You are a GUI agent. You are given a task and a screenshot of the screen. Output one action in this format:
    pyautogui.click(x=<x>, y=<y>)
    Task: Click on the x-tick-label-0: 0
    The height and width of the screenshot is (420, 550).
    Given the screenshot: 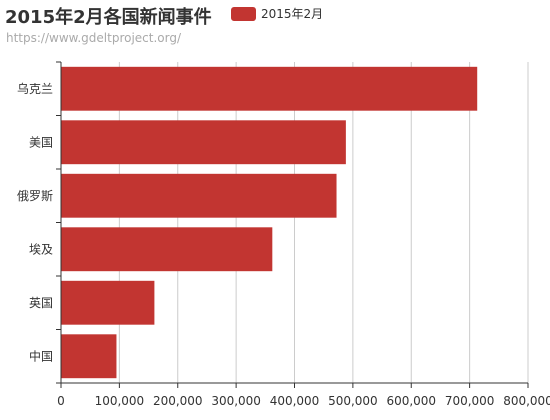 What is the action you would take?
    pyautogui.click(x=61, y=401)
    